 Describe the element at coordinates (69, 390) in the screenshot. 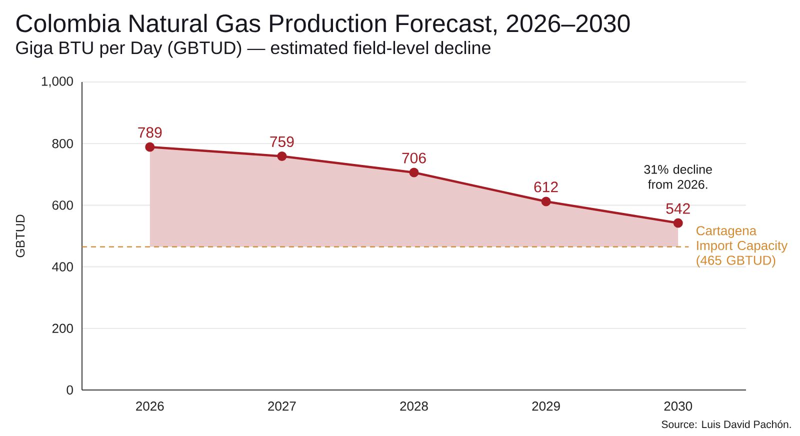

I see `y-tick-label: 0` at that location.